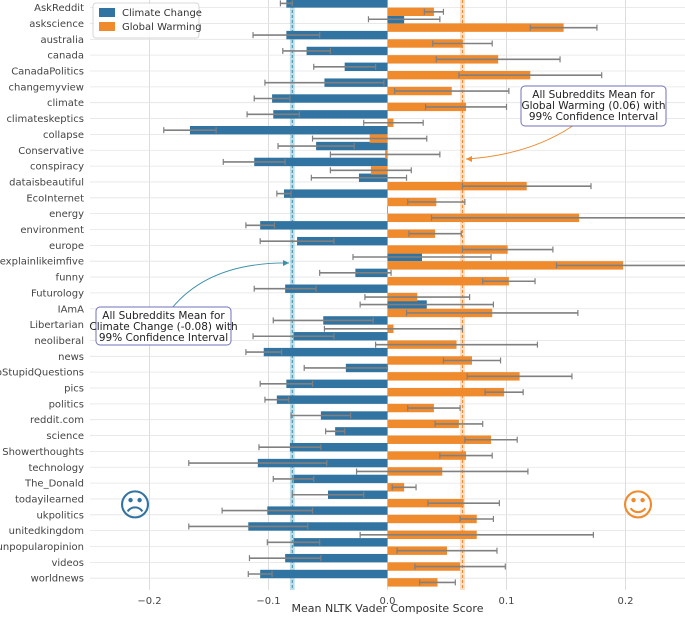 Image resolution: width=685 pixels, height=619 pixels. I want to click on annotation-box-global-warming, so click(593, 106).